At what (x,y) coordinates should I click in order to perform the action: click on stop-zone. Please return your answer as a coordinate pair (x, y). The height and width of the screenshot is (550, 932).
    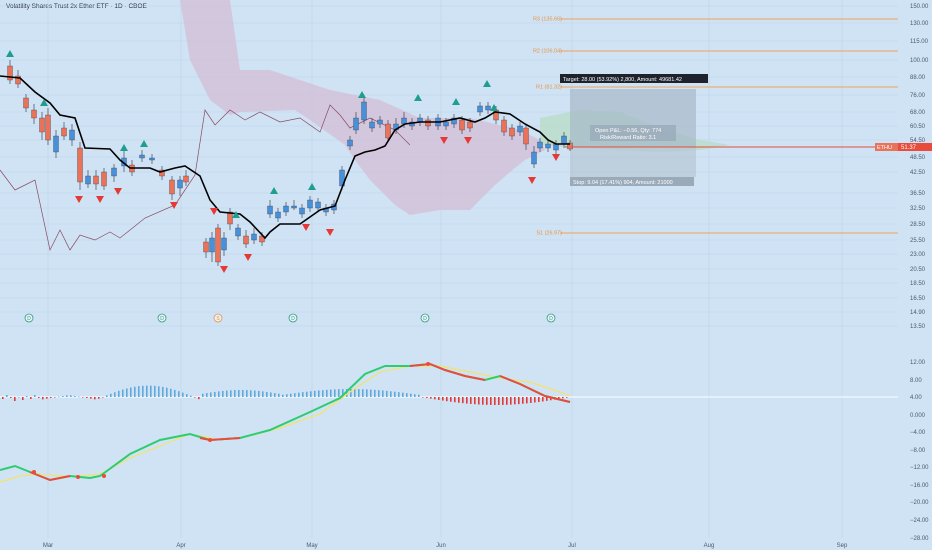
    Looking at the image, I should click on (633, 162).